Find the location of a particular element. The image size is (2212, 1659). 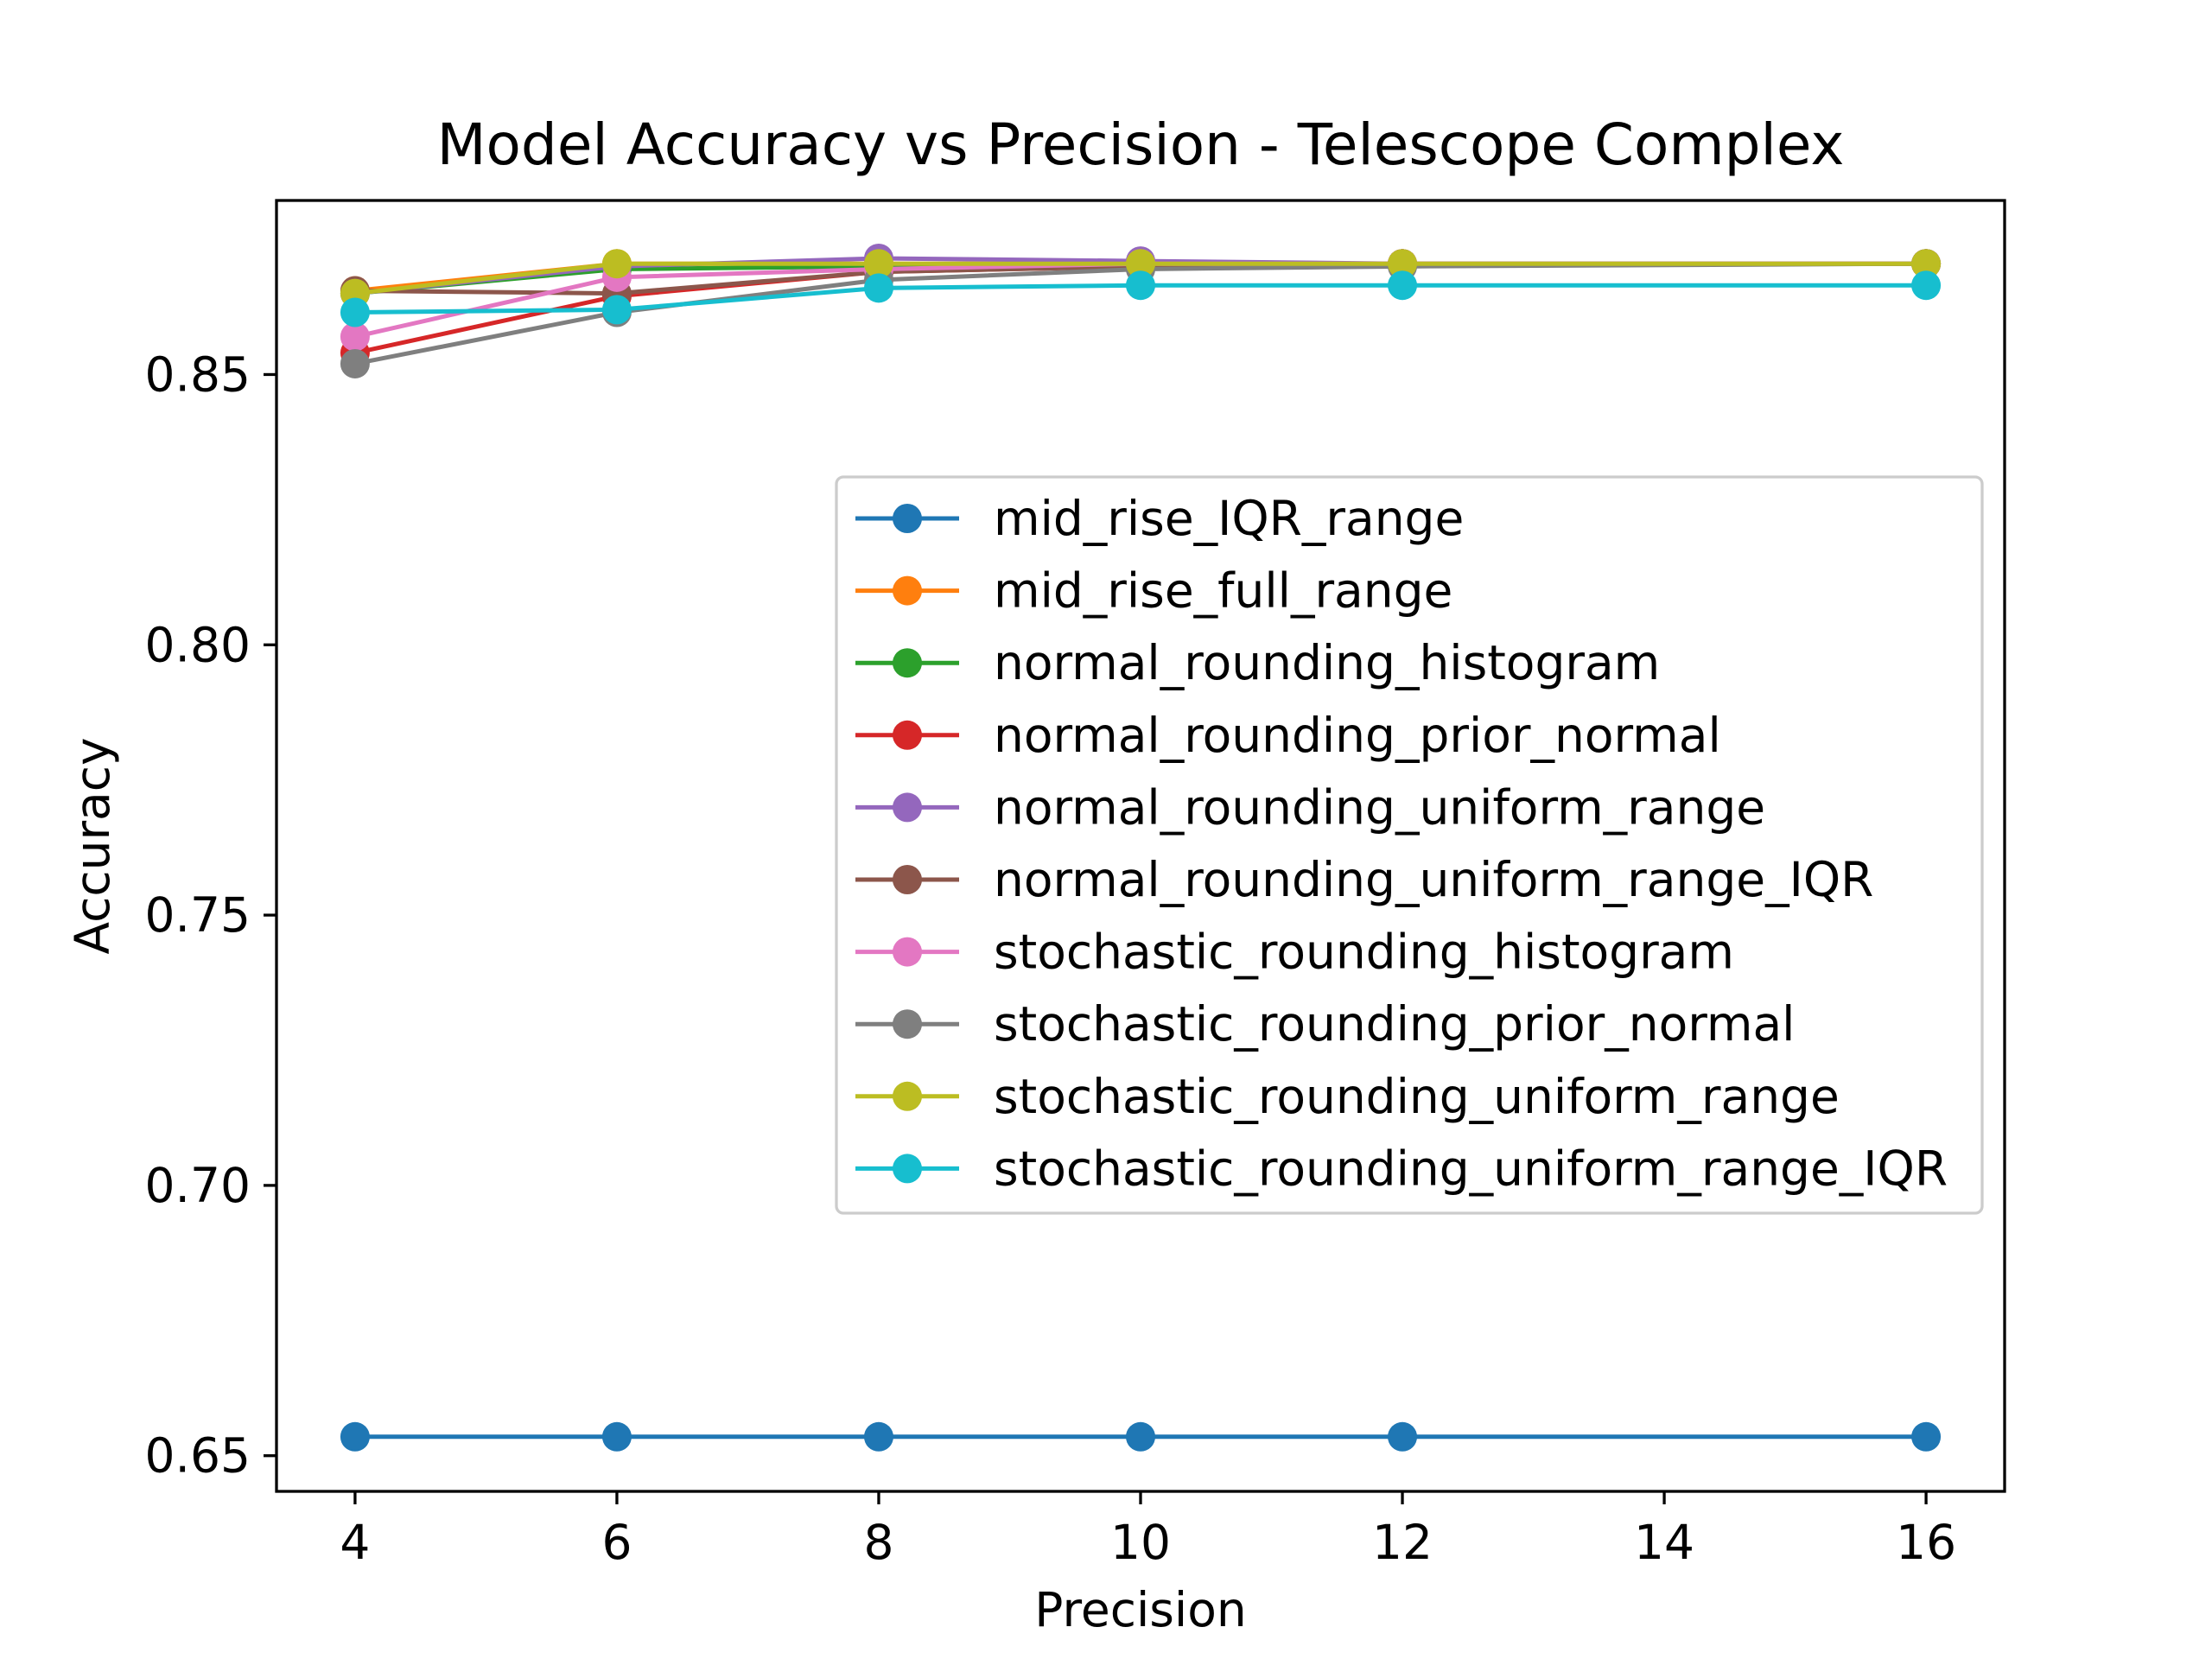

series-stochastic-rounding-uniform-range-IQR is located at coordinates (1141, 298).